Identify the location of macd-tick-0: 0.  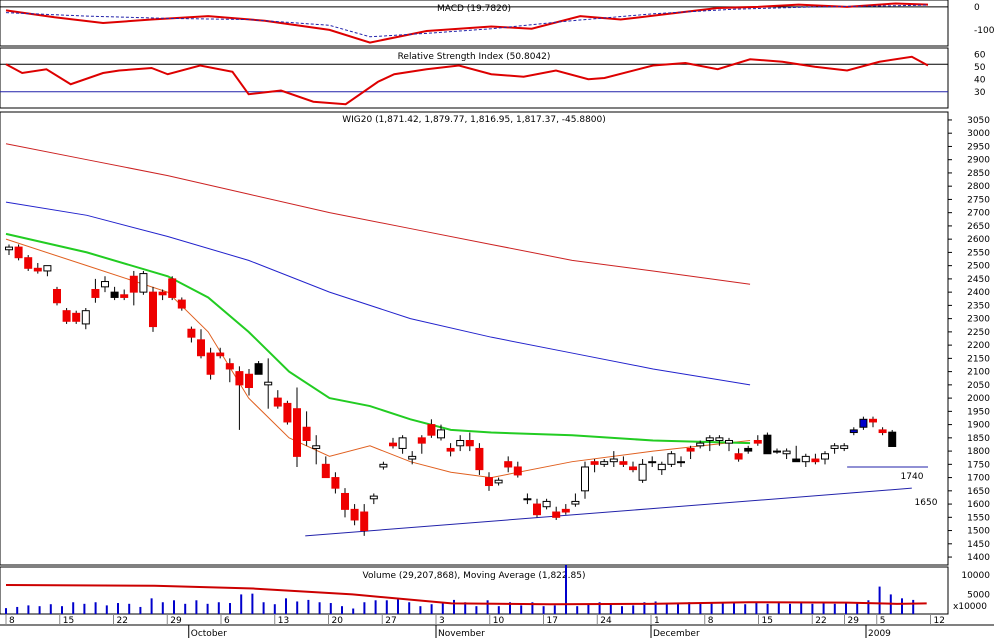
(977, 8).